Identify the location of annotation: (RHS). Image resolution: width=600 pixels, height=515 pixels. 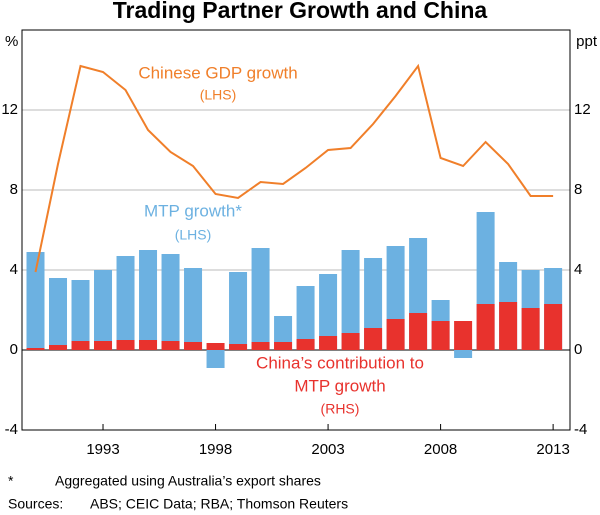
(340, 409).